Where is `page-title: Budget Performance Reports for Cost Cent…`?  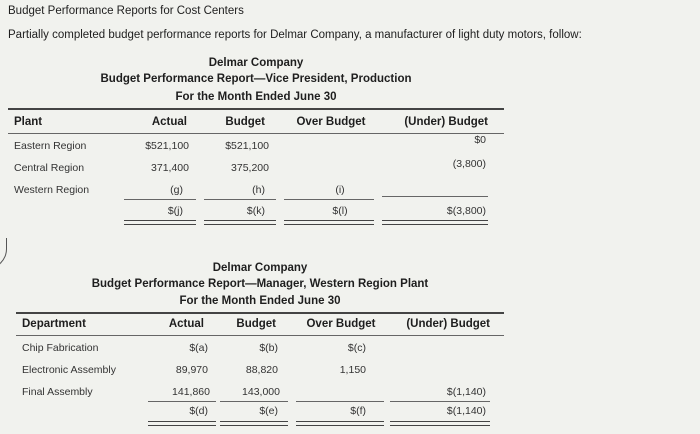 page-title: Budget Performance Reports for Cost Cent… is located at coordinates (126, 11).